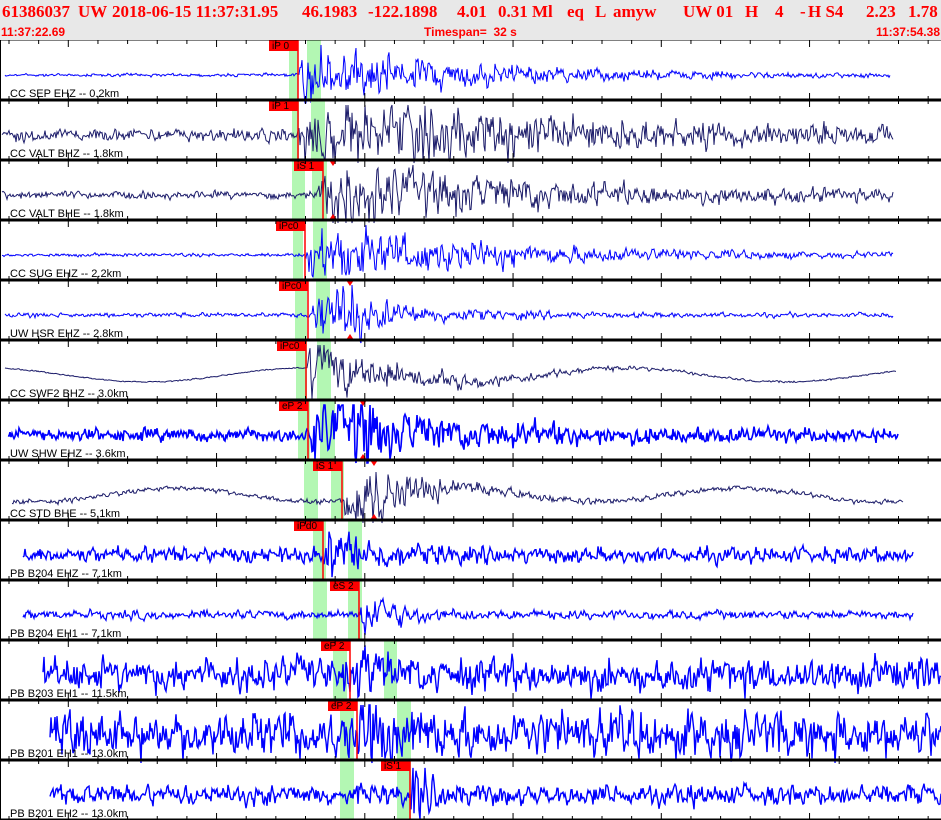 This screenshot has width=941, height=820. Describe the element at coordinates (752, 11) in the screenshot. I see `quality-h: H` at that location.